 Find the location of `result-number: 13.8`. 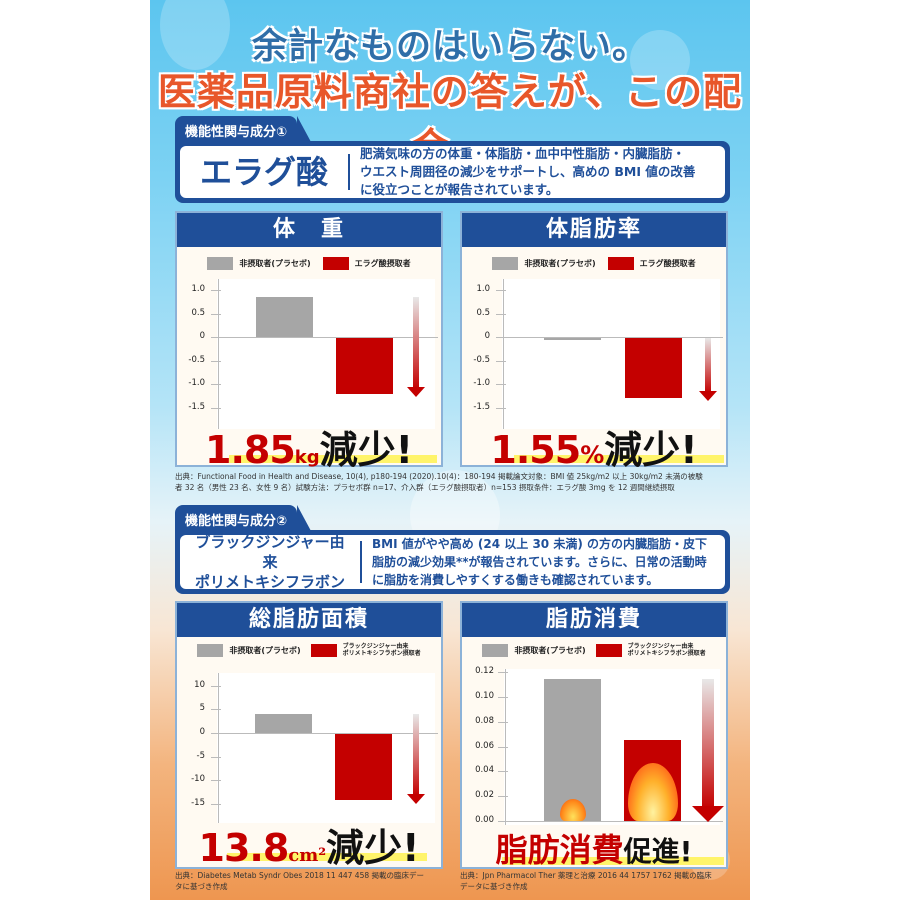

result-number: 13.8 is located at coordinates (244, 848).